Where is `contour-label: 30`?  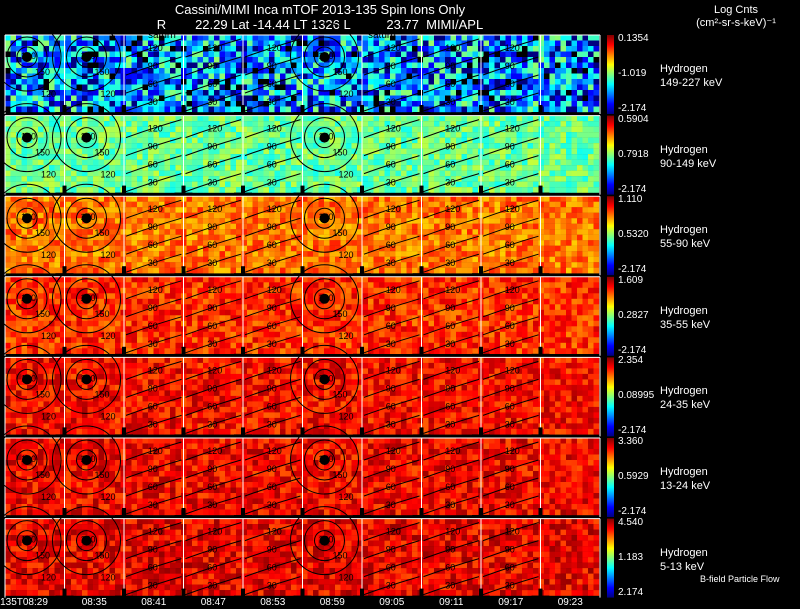 contour-label: 30 is located at coordinates (510, 183).